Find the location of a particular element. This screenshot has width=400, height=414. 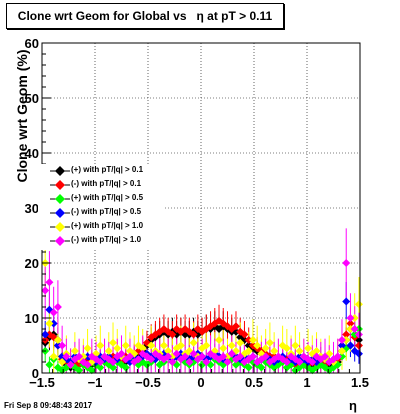

legend-entry: (-) with pT/|q| > 0.1 is located at coordinates (101, 184).